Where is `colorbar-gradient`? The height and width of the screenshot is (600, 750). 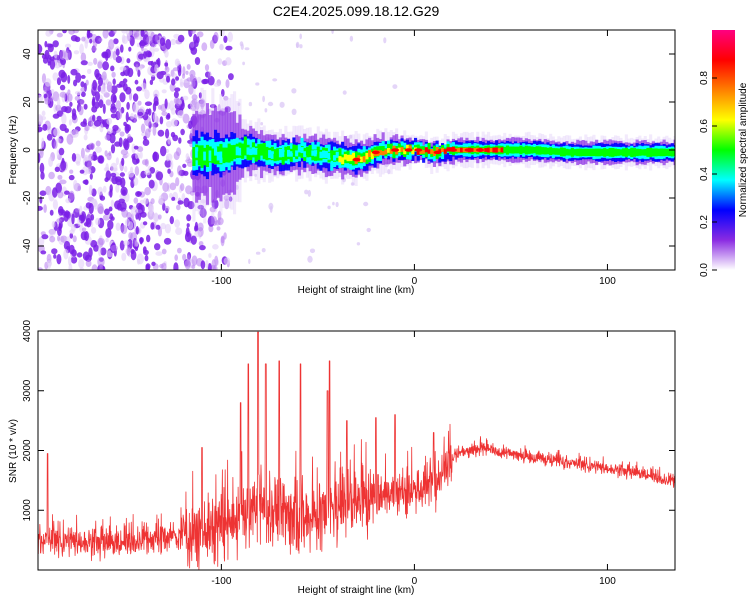
colorbar-gradient is located at coordinates (723, 150).